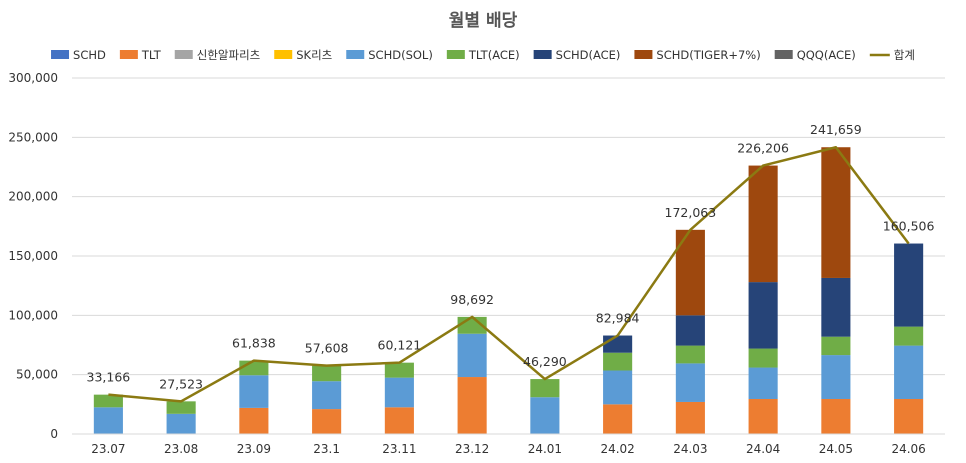 The image size is (966, 463). What do you see at coordinates (181, 449) in the screenshot?
I see `x-tick-label: 23.08` at bounding box center [181, 449].